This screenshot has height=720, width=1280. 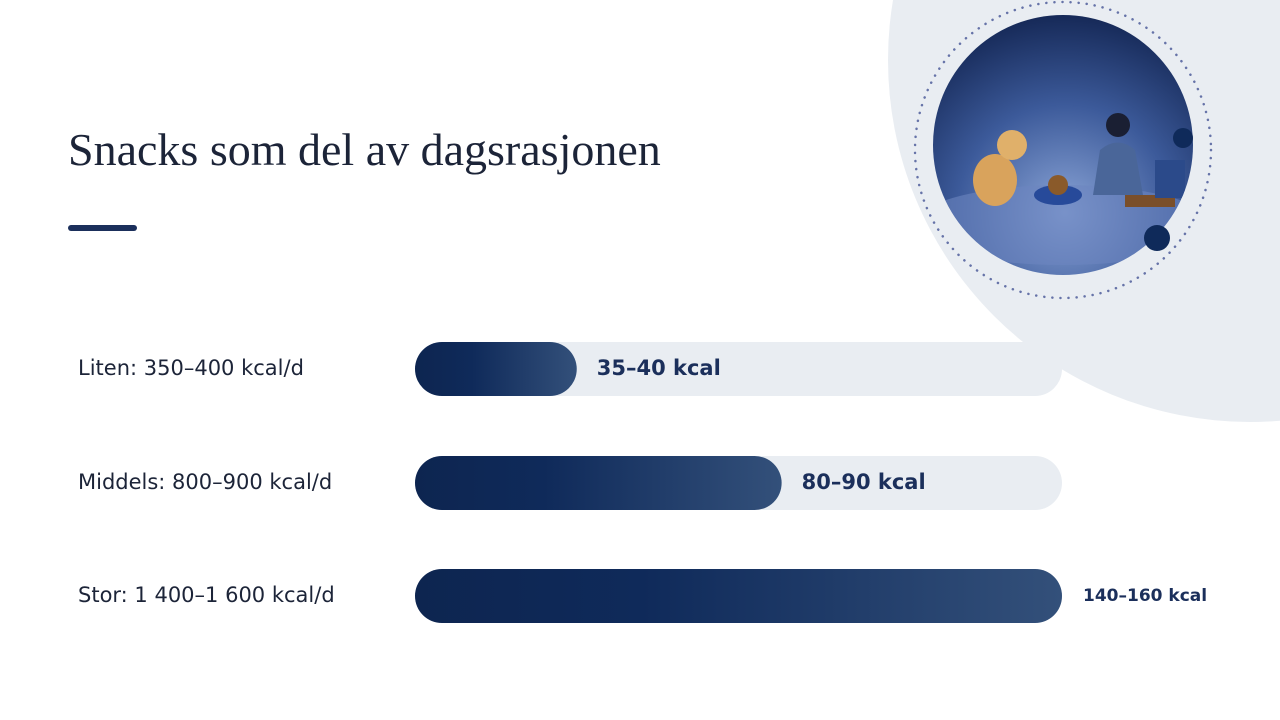 What do you see at coordinates (364, 149) in the screenshot?
I see `chart-title: Snacks som del av dagsrasjonen` at bounding box center [364, 149].